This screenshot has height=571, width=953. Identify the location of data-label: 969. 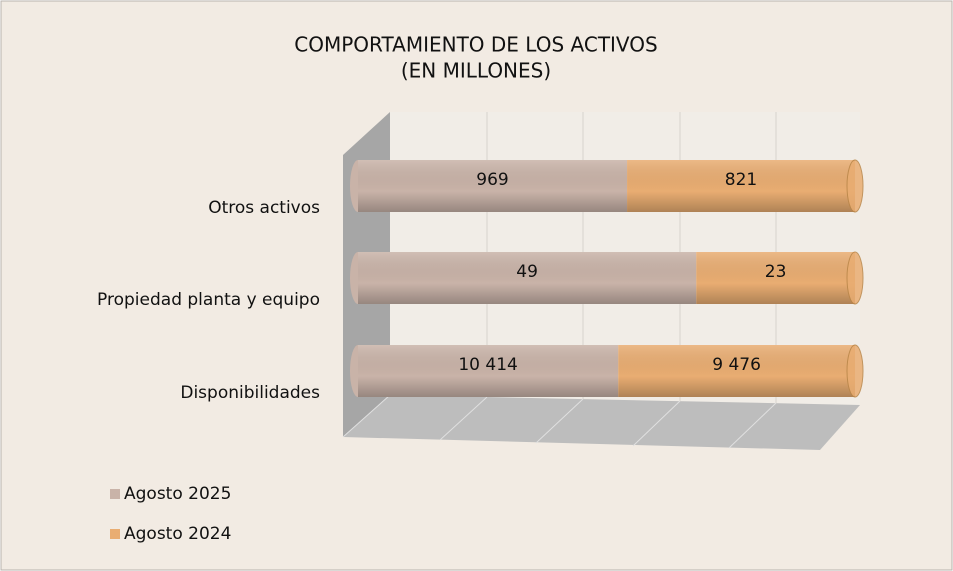
(492, 180).